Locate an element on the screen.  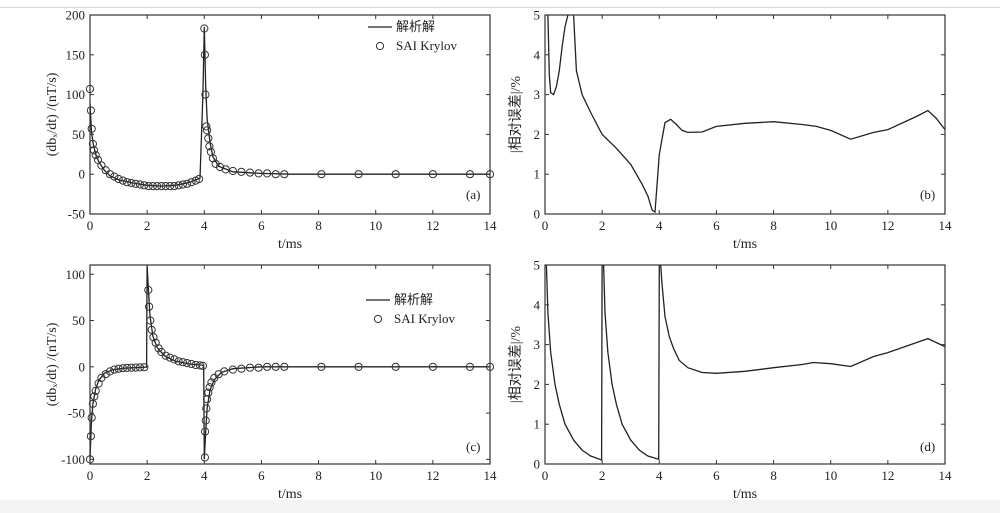
x-tick-label: 2 is located at coordinates (147, 475).